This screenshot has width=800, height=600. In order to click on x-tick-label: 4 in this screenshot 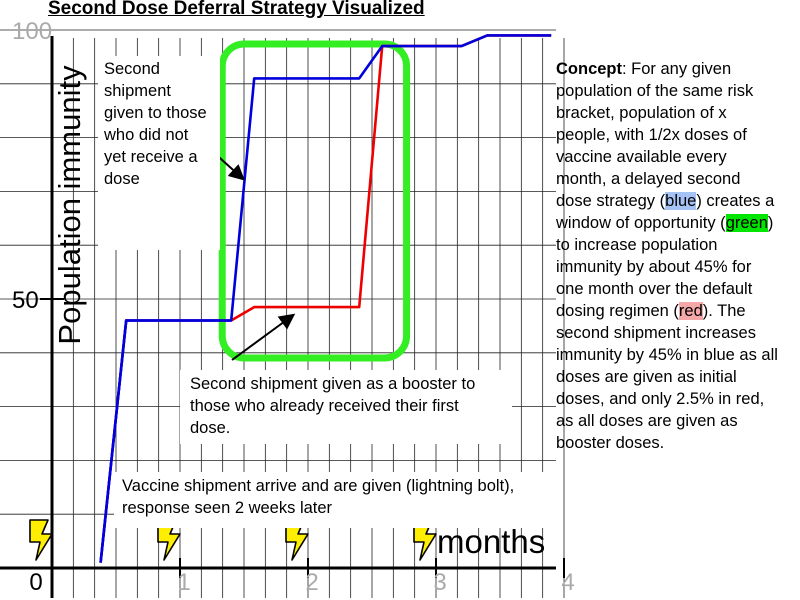, I will do `click(567, 582)`.